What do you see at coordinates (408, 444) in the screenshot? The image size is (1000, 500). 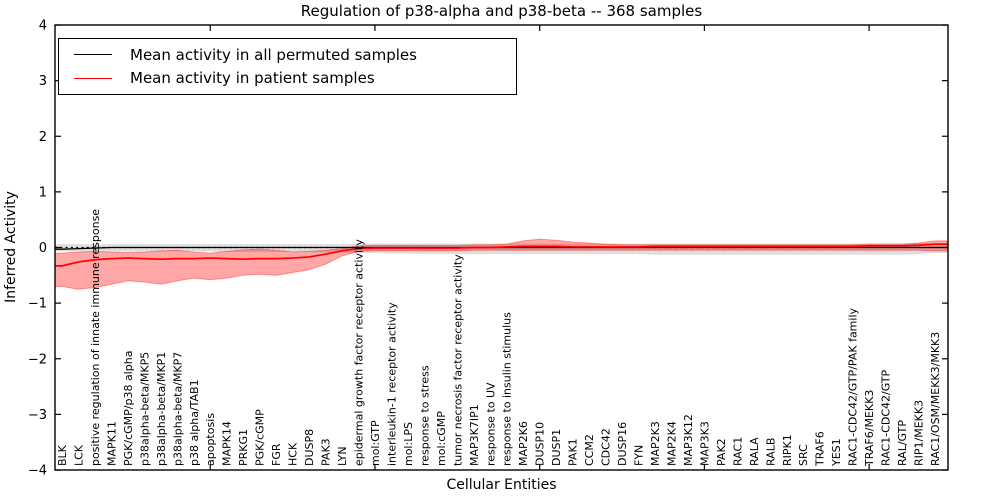 I see `x-category-label: mol:LPS` at bounding box center [408, 444].